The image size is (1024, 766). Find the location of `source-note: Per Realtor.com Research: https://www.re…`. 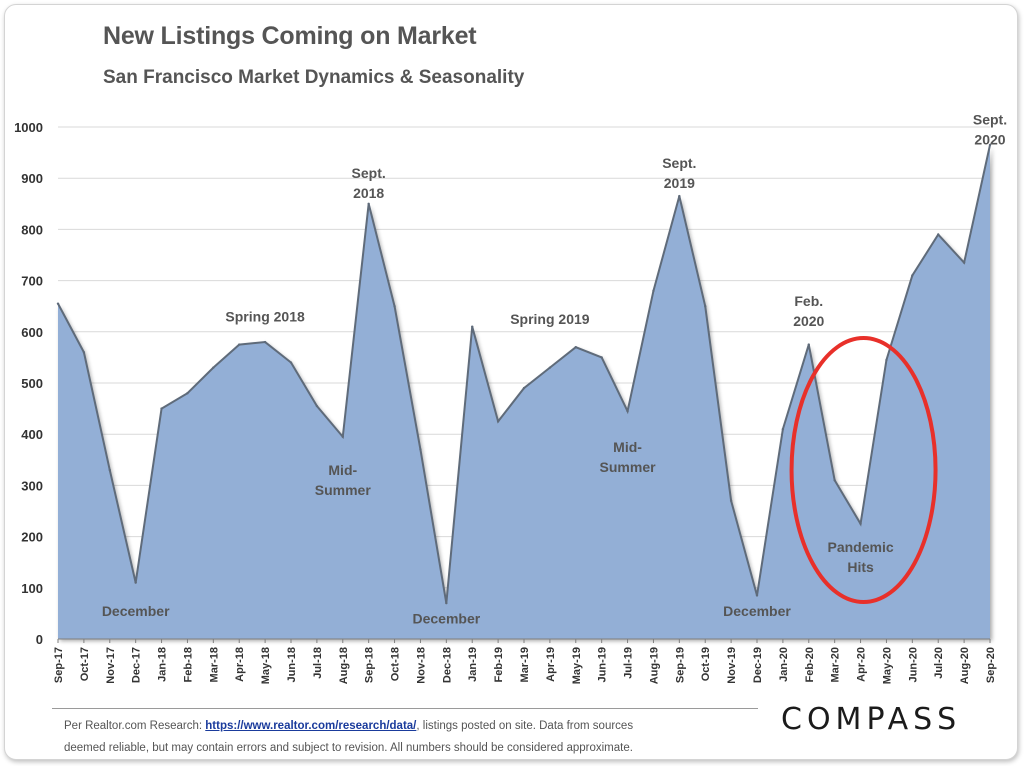

source-note: Per Realtor.com Research: https://www.re… is located at coordinates (414, 737).